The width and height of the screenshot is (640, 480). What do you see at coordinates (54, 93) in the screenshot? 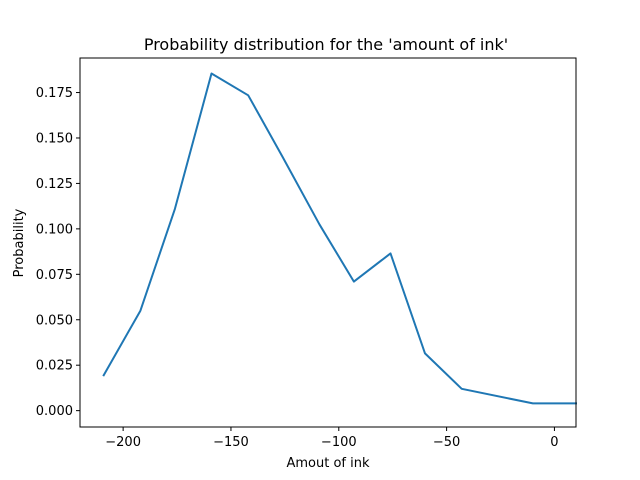
I see `y-tick-label: 0.175` at bounding box center [54, 93].